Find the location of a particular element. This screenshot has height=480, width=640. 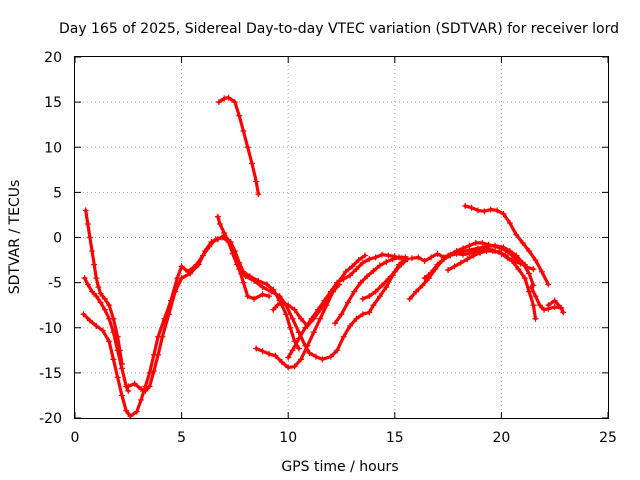

y-tick-label: -20 is located at coordinates (50, 419).